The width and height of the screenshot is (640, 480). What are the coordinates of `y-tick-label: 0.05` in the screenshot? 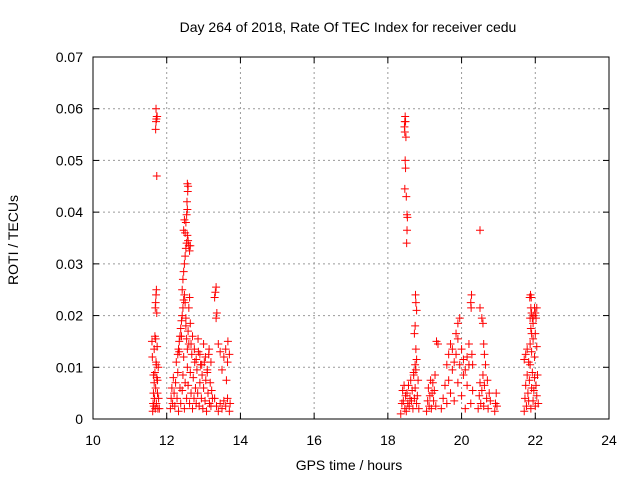 It's located at (69, 160).